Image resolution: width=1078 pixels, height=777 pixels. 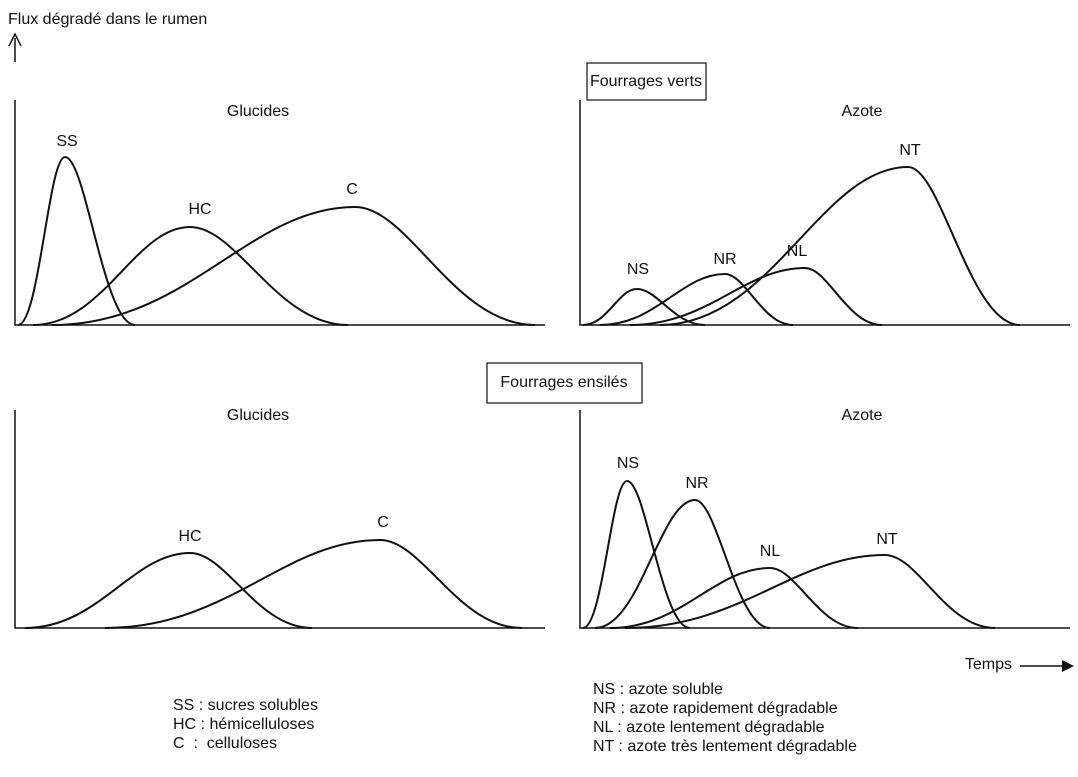 What do you see at coordinates (245, 705) in the screenshot?
I see `legend-item: SS : sucres solubles` at bounding box center [245, 705].